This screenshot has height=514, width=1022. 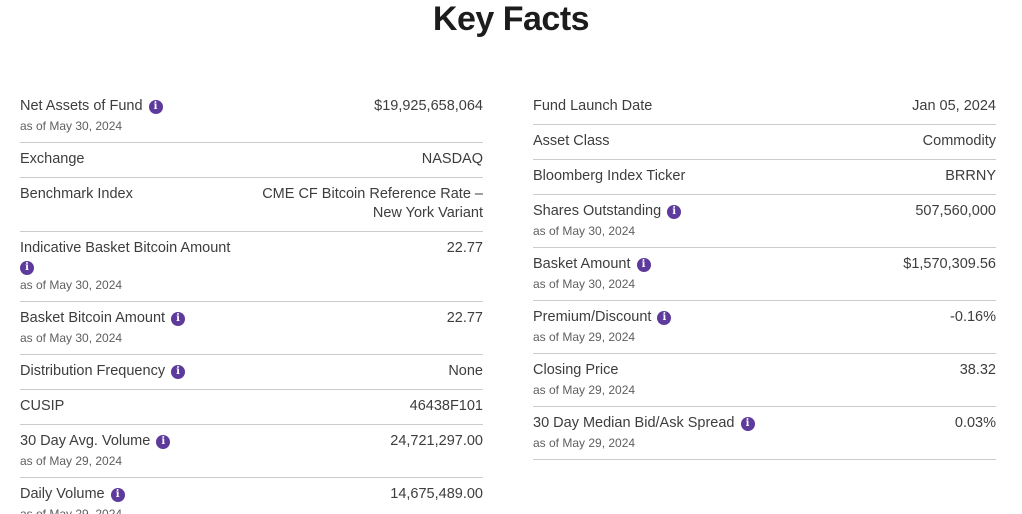 What do you see at coordinates (93, 371) in the screenshot?
I see `fact-label: Distribution Frequency` at bounding box center [93, 371].